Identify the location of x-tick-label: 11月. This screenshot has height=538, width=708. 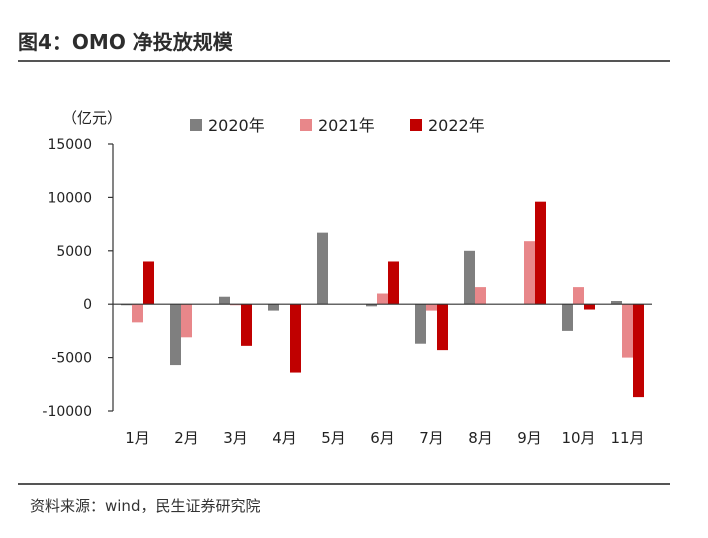
(627, 438).